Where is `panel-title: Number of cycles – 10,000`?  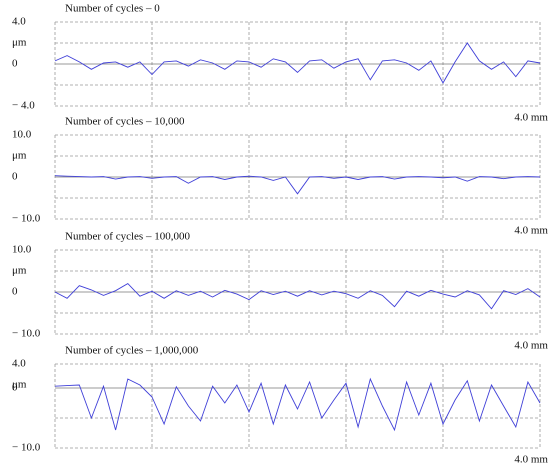 panel-title: Number of cycles – 10,000 is located at coordinates (125, 122).